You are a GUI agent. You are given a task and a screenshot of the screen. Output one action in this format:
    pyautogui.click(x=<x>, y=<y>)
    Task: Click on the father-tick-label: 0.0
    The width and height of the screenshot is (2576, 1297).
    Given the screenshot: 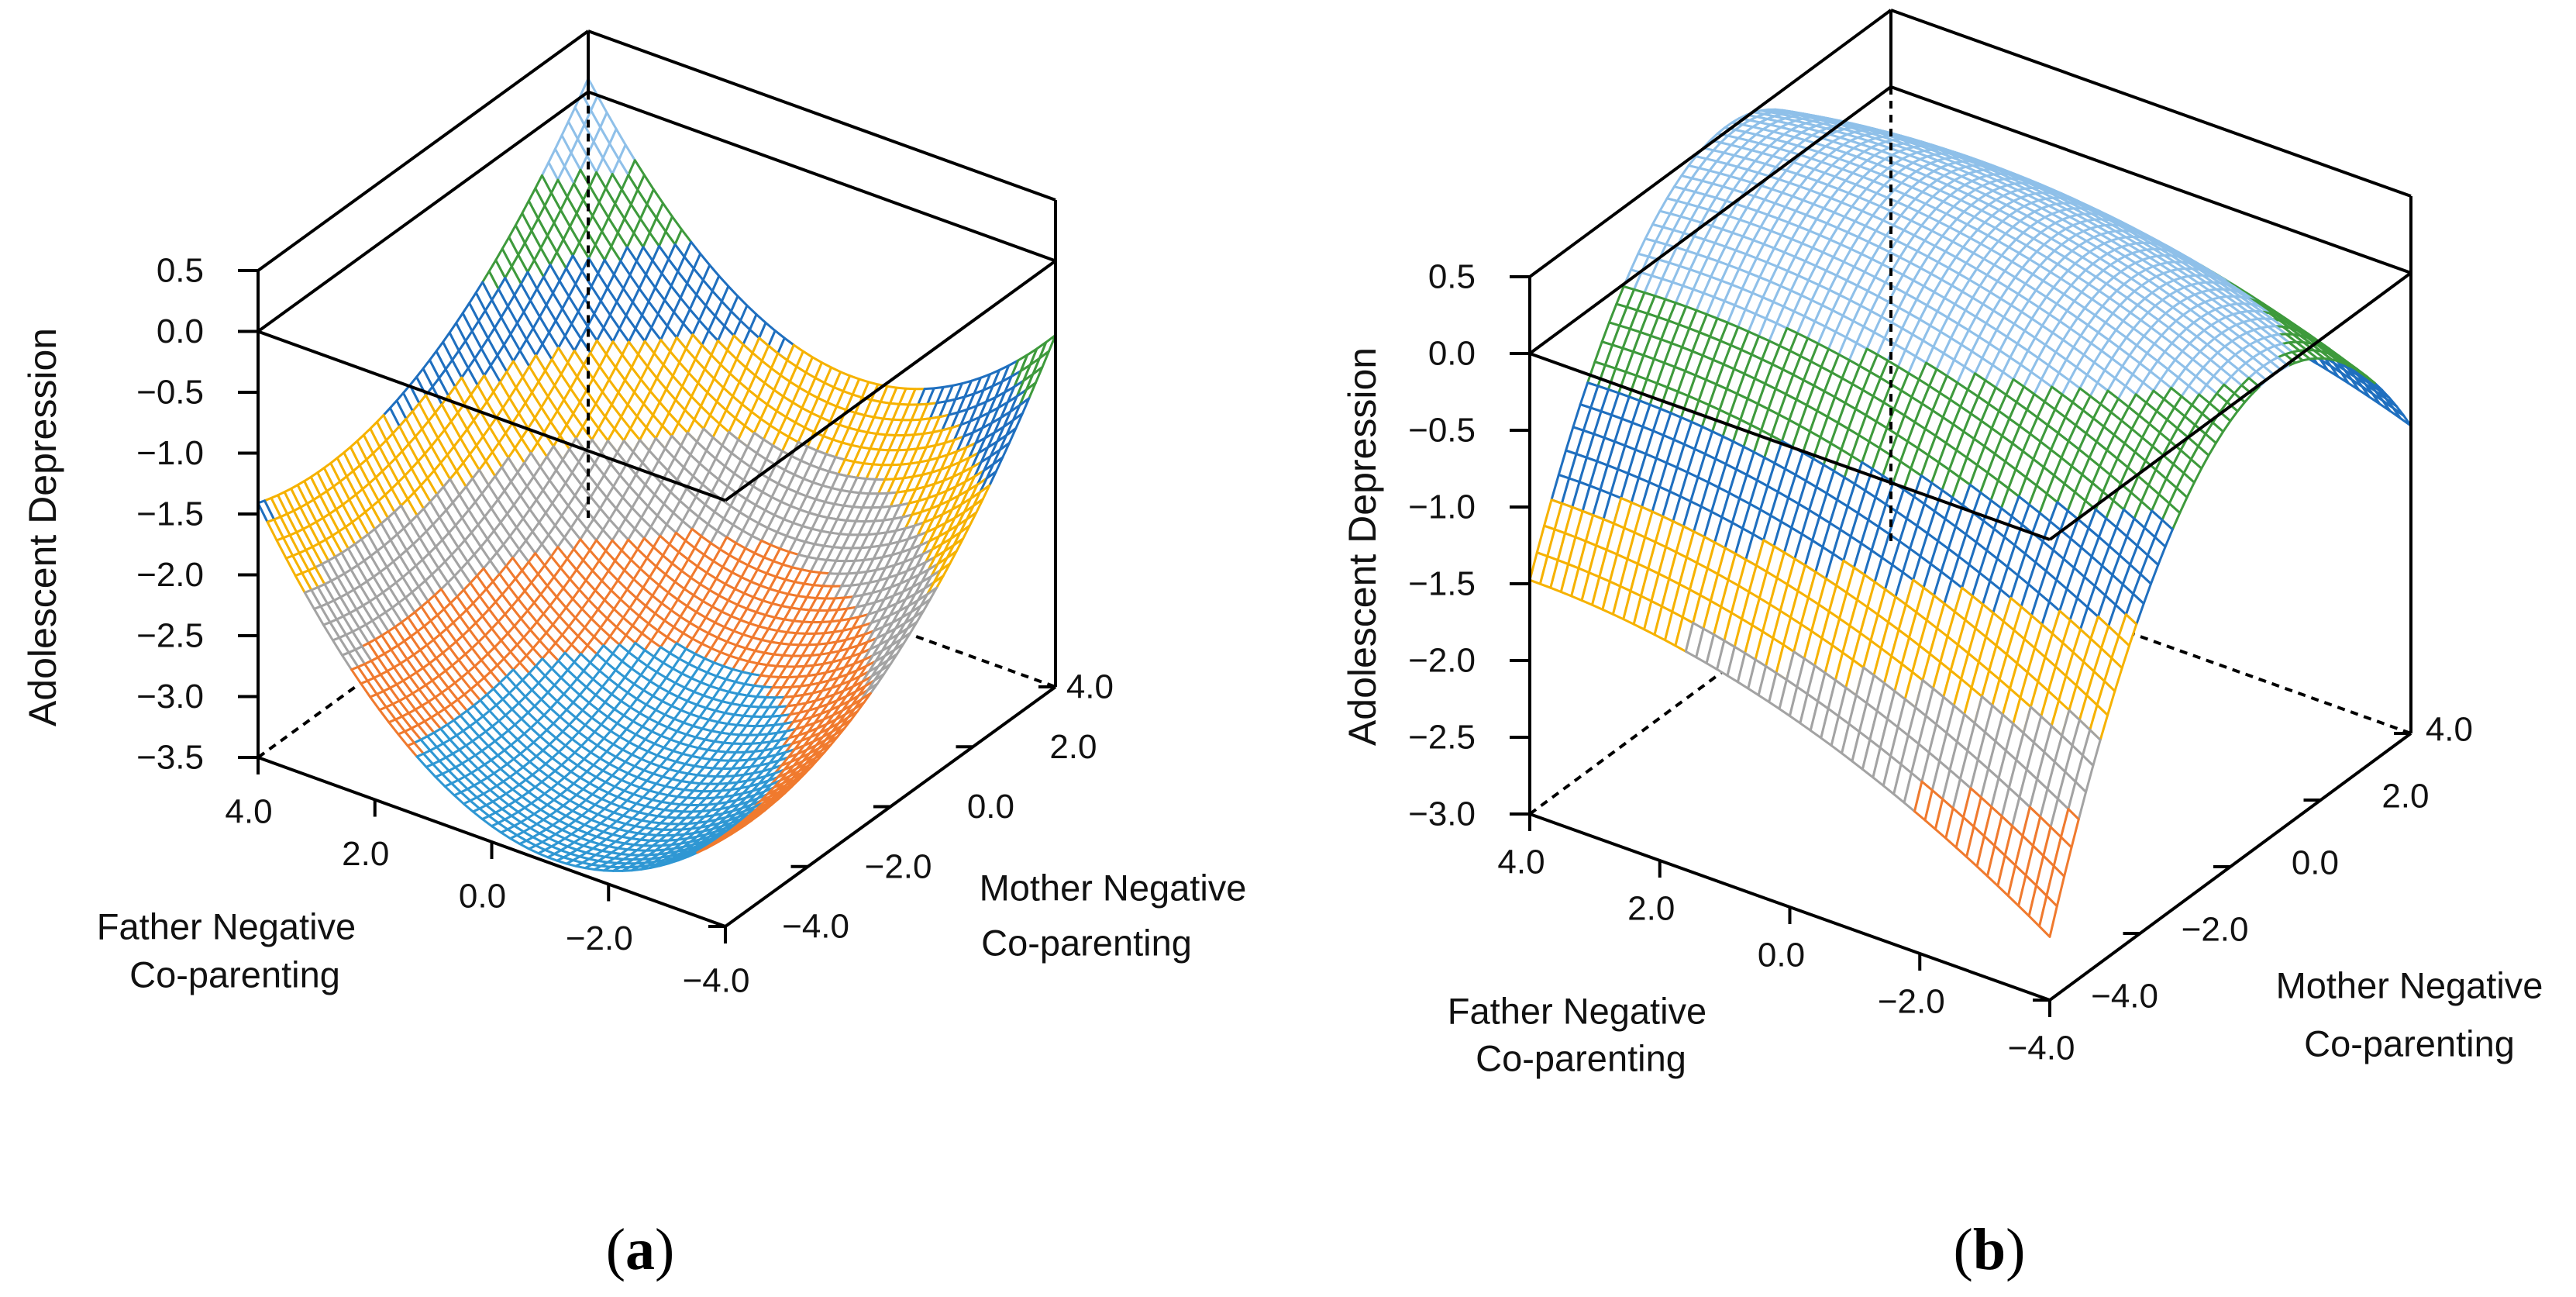 What is the action you would take?
    pyautogui.click(x=482, y=897)
    